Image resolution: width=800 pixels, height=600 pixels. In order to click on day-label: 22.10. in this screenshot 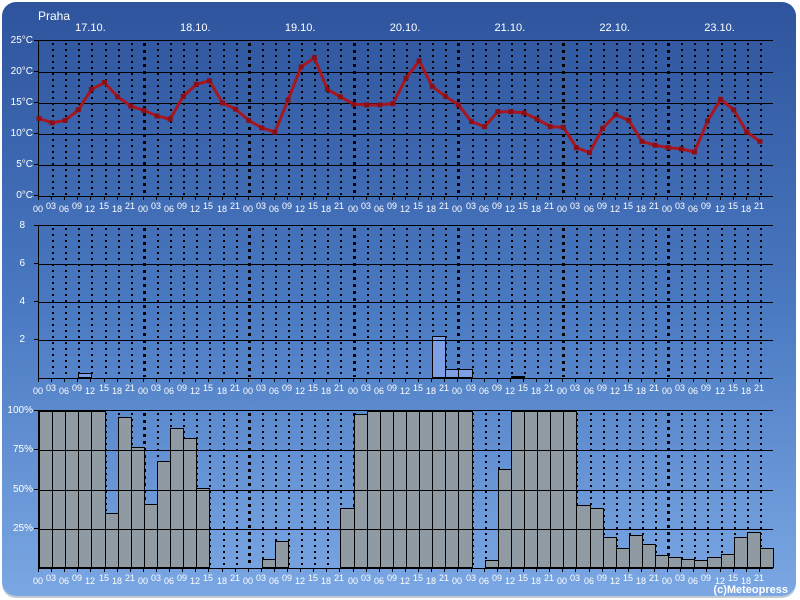, I will do `click(614, 28)`.